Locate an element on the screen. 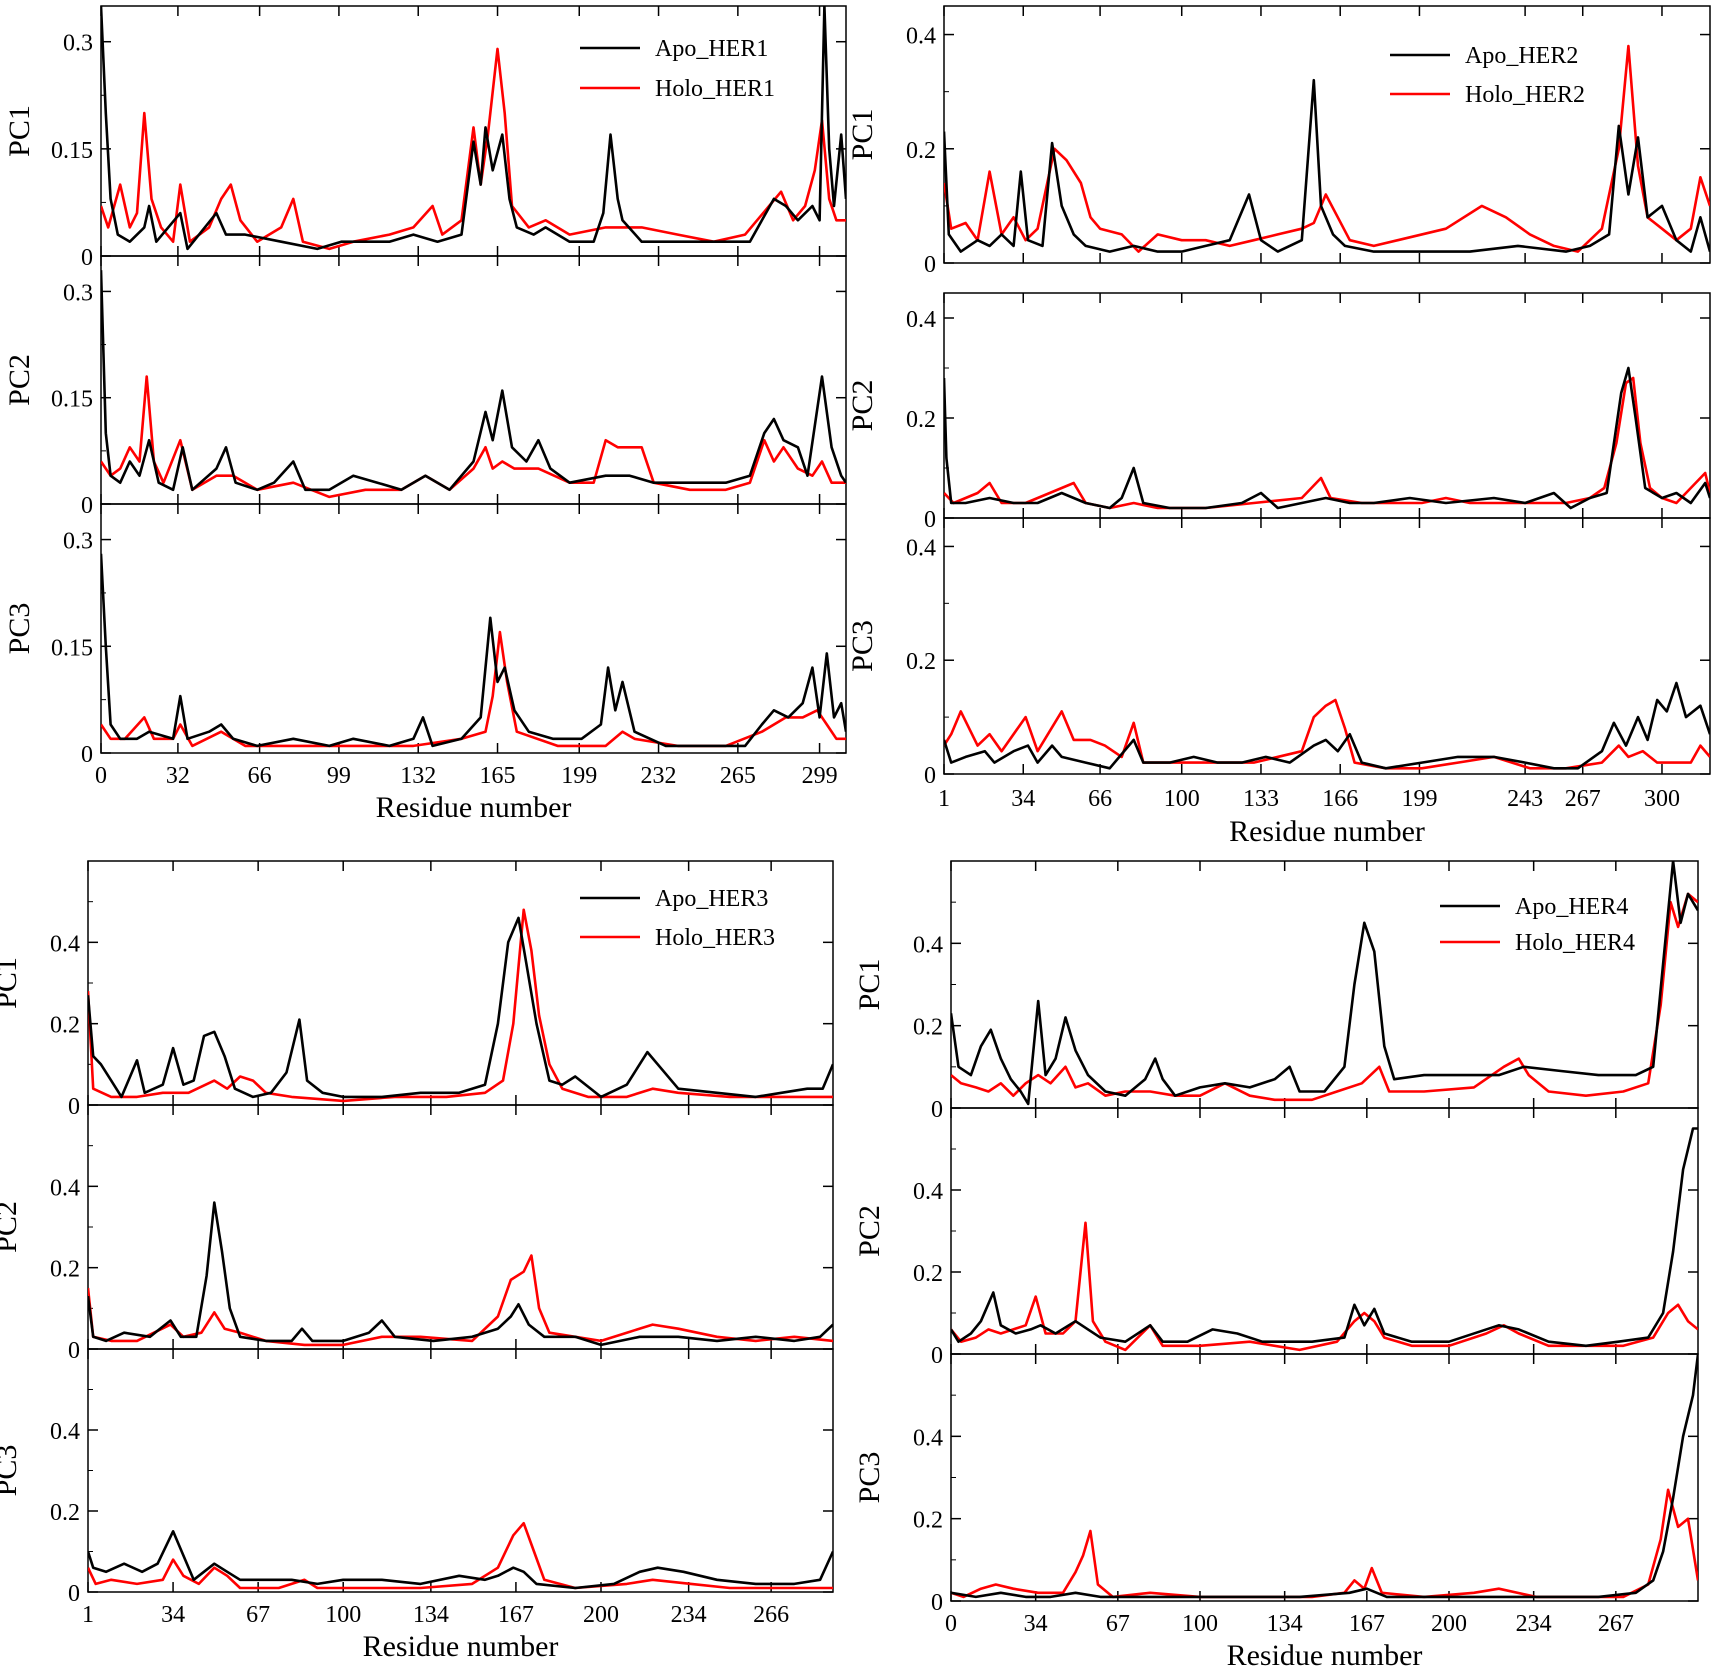 The height and width of the screenshot is (1673, 1713). legend-label: Apo_HER2 is located at coordinates (1521, 56).